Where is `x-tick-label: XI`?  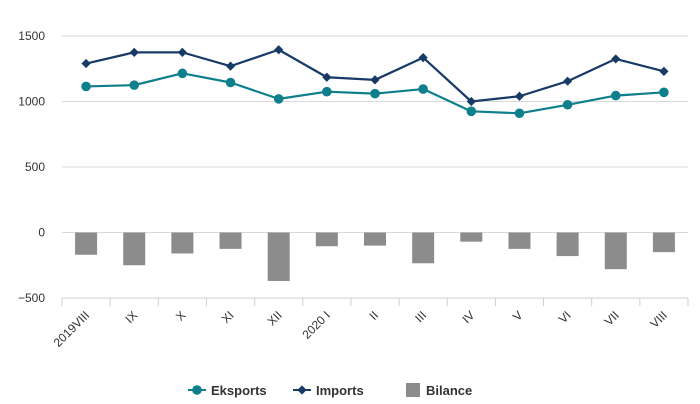 x-tick-label: XI is located at coordinates (228, 317).